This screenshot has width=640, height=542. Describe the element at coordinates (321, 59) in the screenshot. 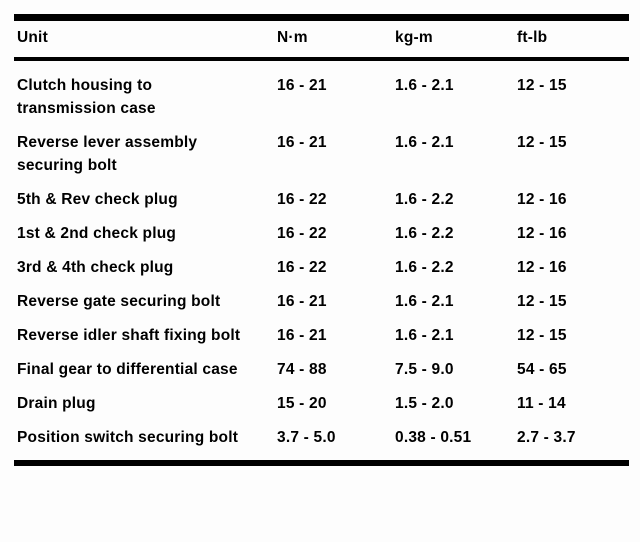

I see `header-divider` at that location.